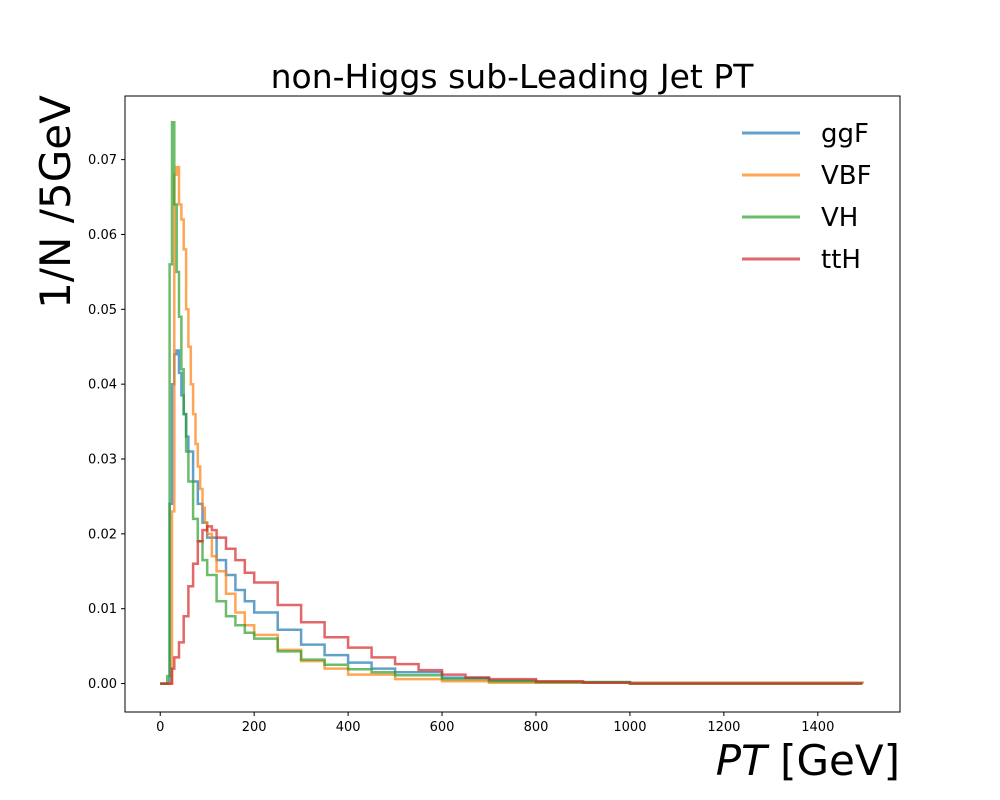 This screenshot has width=1000, height=800. What do you see at coordinates (55, 202) in the screenshot?
I see `y-axis-label: 1/N /5GeV` at bounding box center [55, 202].